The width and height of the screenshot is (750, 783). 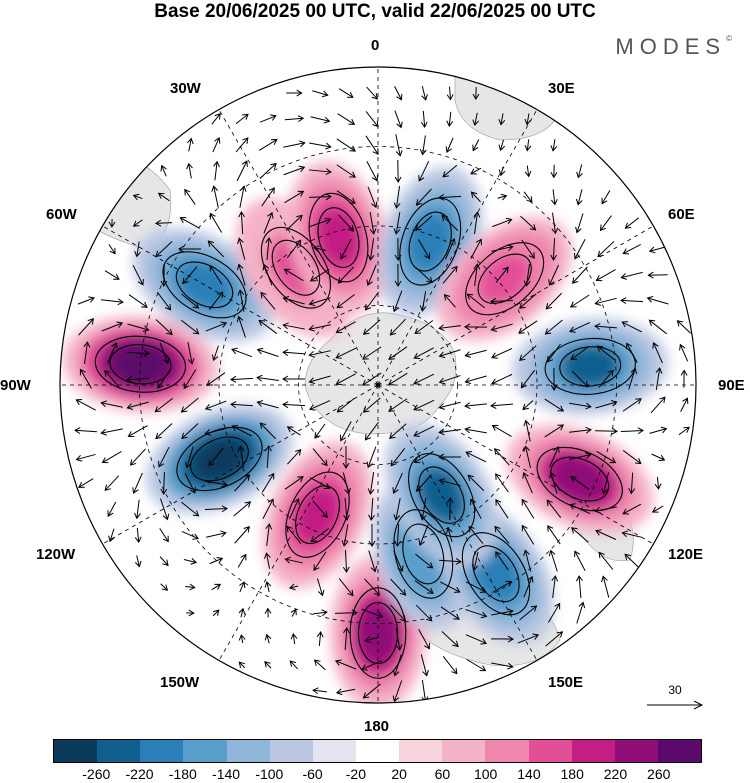 I want to click on brand-text: MODES, so click(x=671, y=46).